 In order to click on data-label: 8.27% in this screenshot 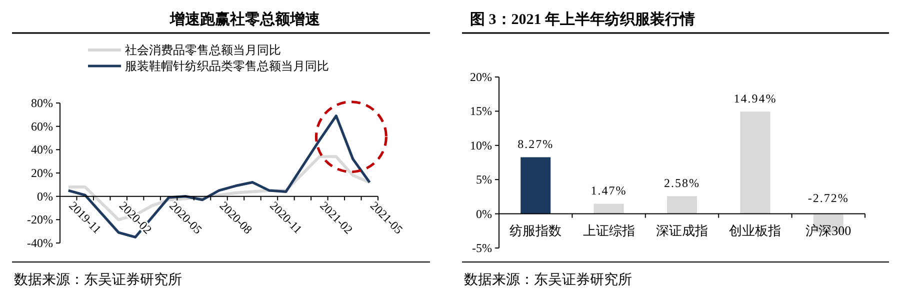, I will do `click(536, 144)`.